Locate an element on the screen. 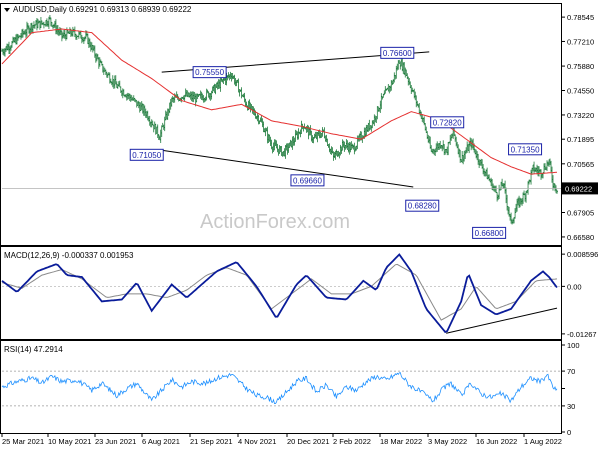  trendline is located at coordinates (287, 168).